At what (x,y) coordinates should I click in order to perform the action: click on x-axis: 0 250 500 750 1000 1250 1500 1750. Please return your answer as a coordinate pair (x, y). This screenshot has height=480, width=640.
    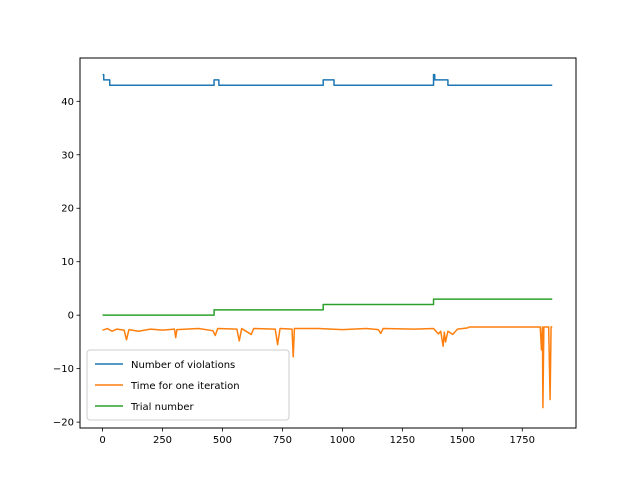
    Looking at the image, I should click on (317, 437).